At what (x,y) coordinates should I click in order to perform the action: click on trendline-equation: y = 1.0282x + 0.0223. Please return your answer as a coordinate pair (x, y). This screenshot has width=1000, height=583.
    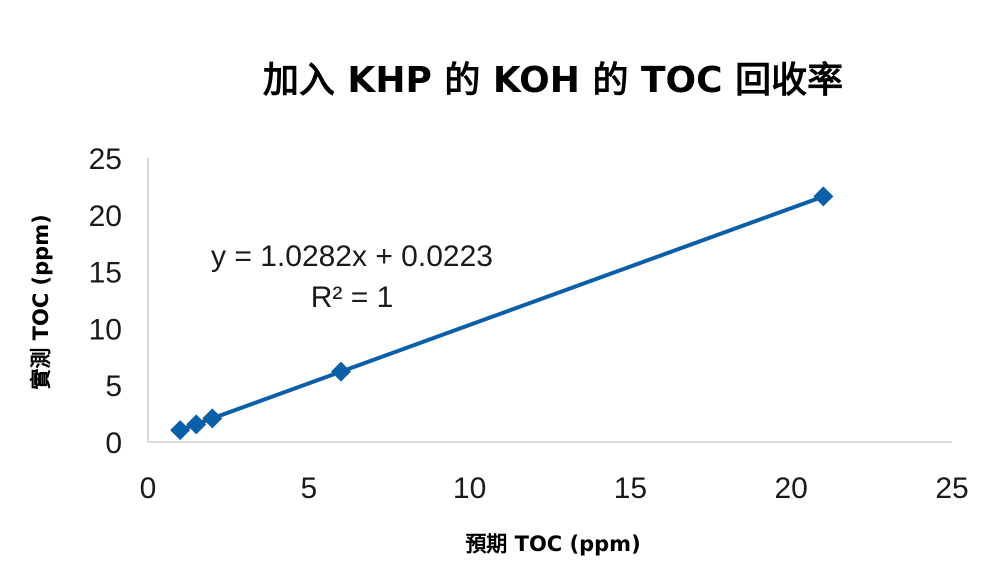
    Looking at the image, I should click on (352, 256).